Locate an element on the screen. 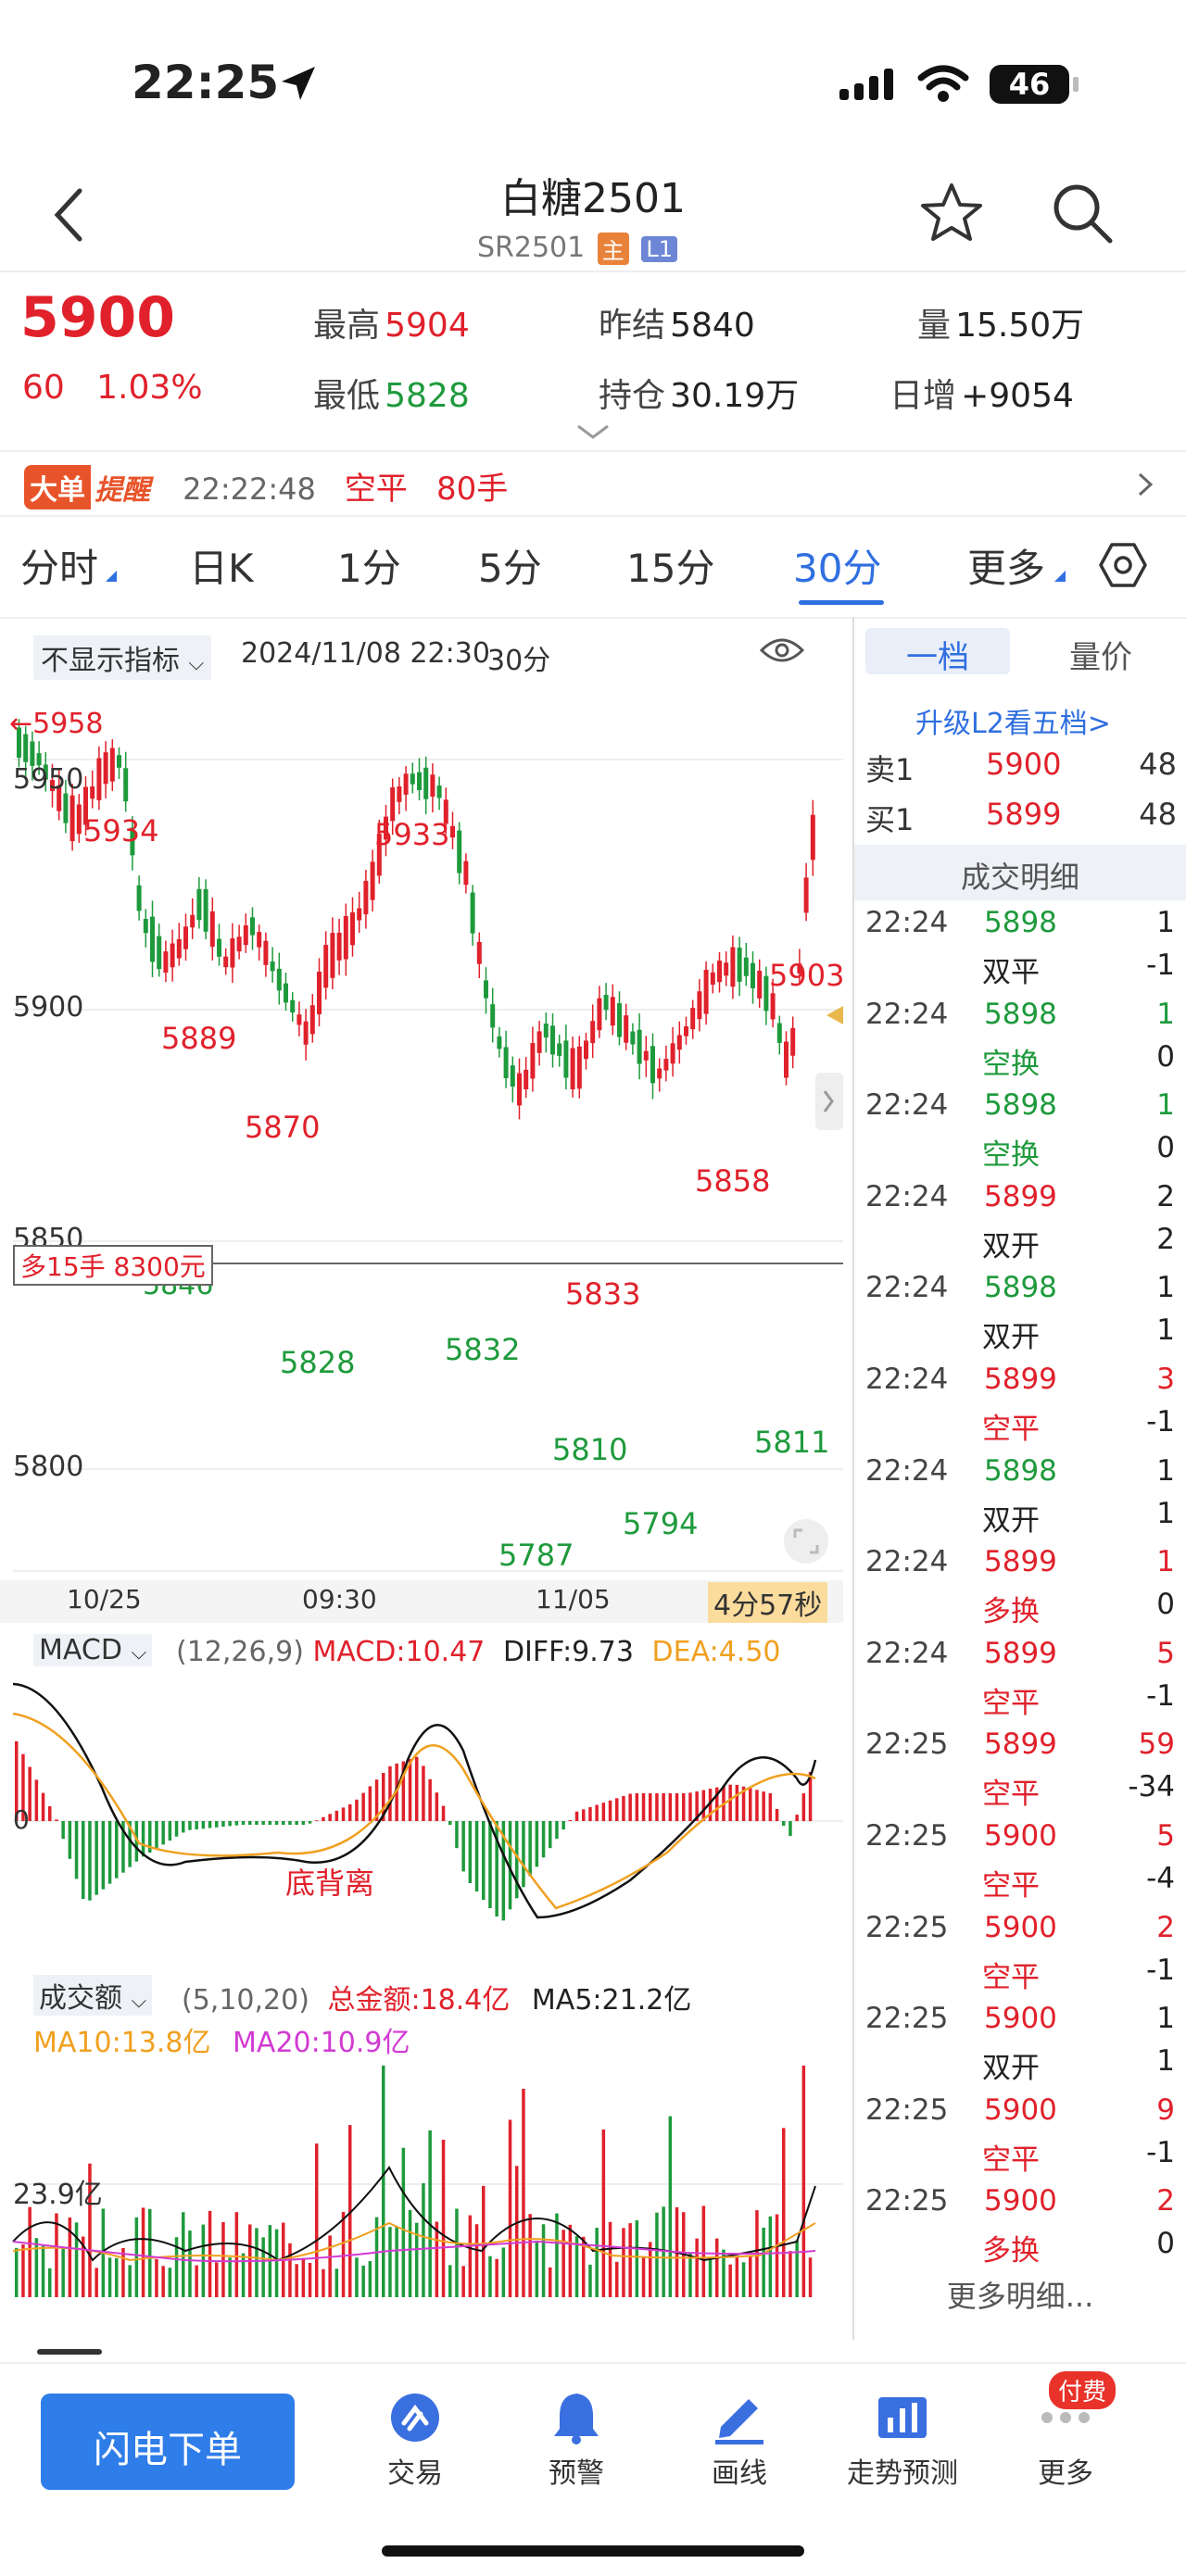 Image resolution: width=1186 pixels, height=2576 pixels. trade-type: 空平 is located at coordinates (1011, 1703).